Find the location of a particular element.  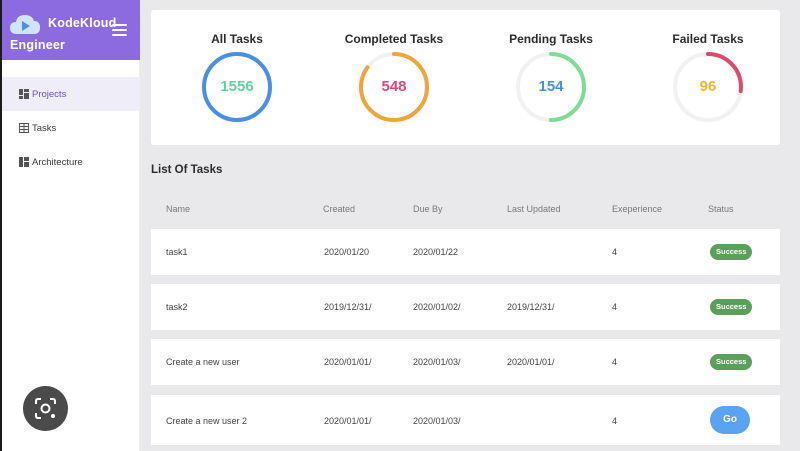

stat-all-tasks: All Tasks 1556 is located at coordinates (237, 77).